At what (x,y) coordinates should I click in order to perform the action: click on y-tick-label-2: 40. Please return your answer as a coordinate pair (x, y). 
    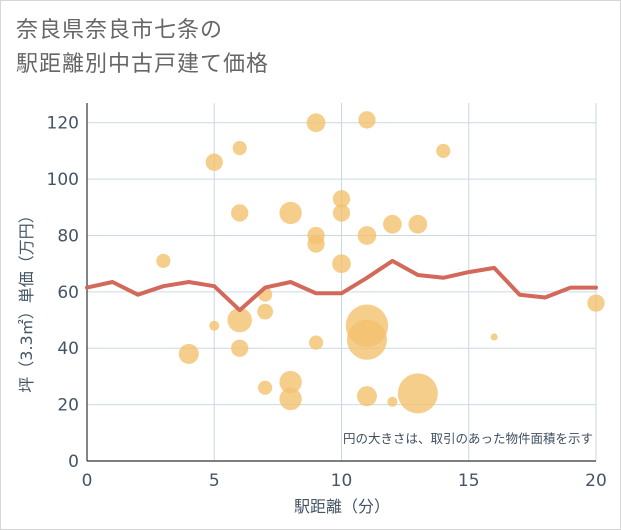
    Looking at the image, I should click on (68, 349).